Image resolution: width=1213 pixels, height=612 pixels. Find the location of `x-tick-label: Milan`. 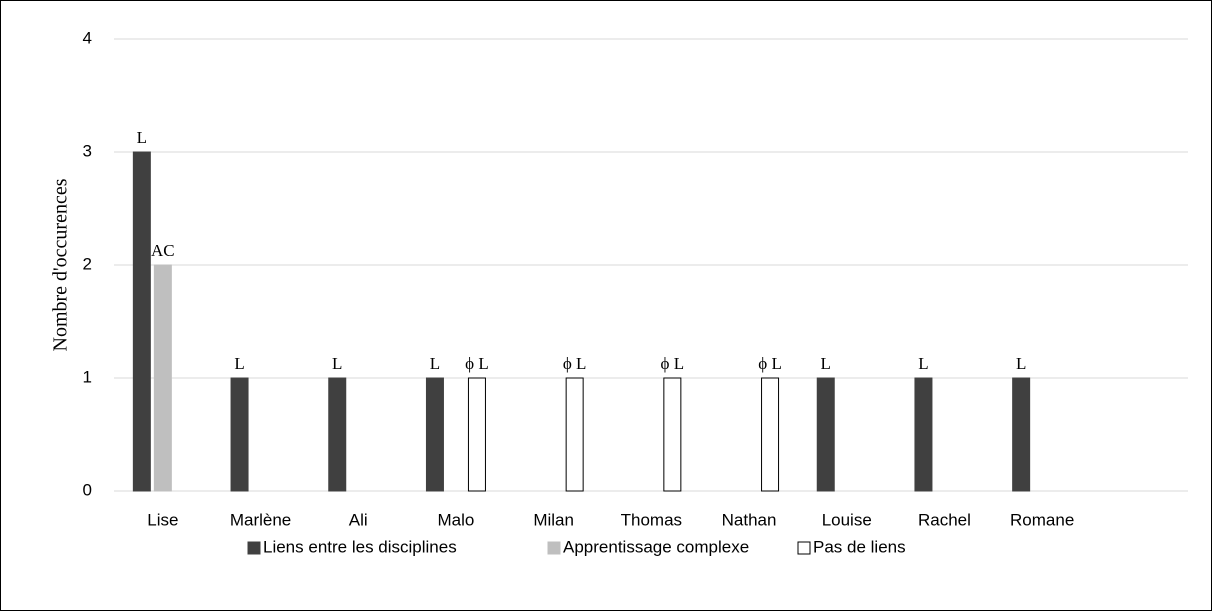

x-tick-label: Milan is located at coordinates (553, 519).